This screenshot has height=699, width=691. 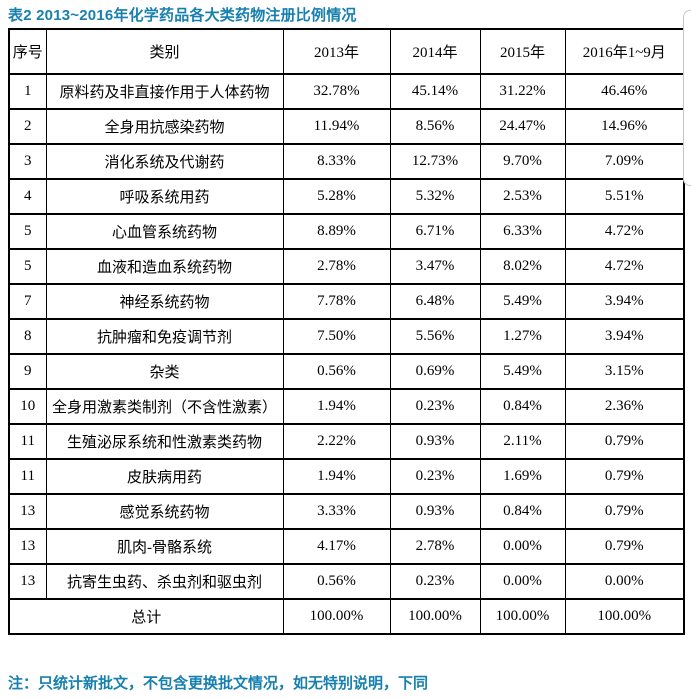 I want to click on table-row: 5 心血管系统药物 8.89% 6.71% 6.33% 4.72%, so click(x=346, y=231).